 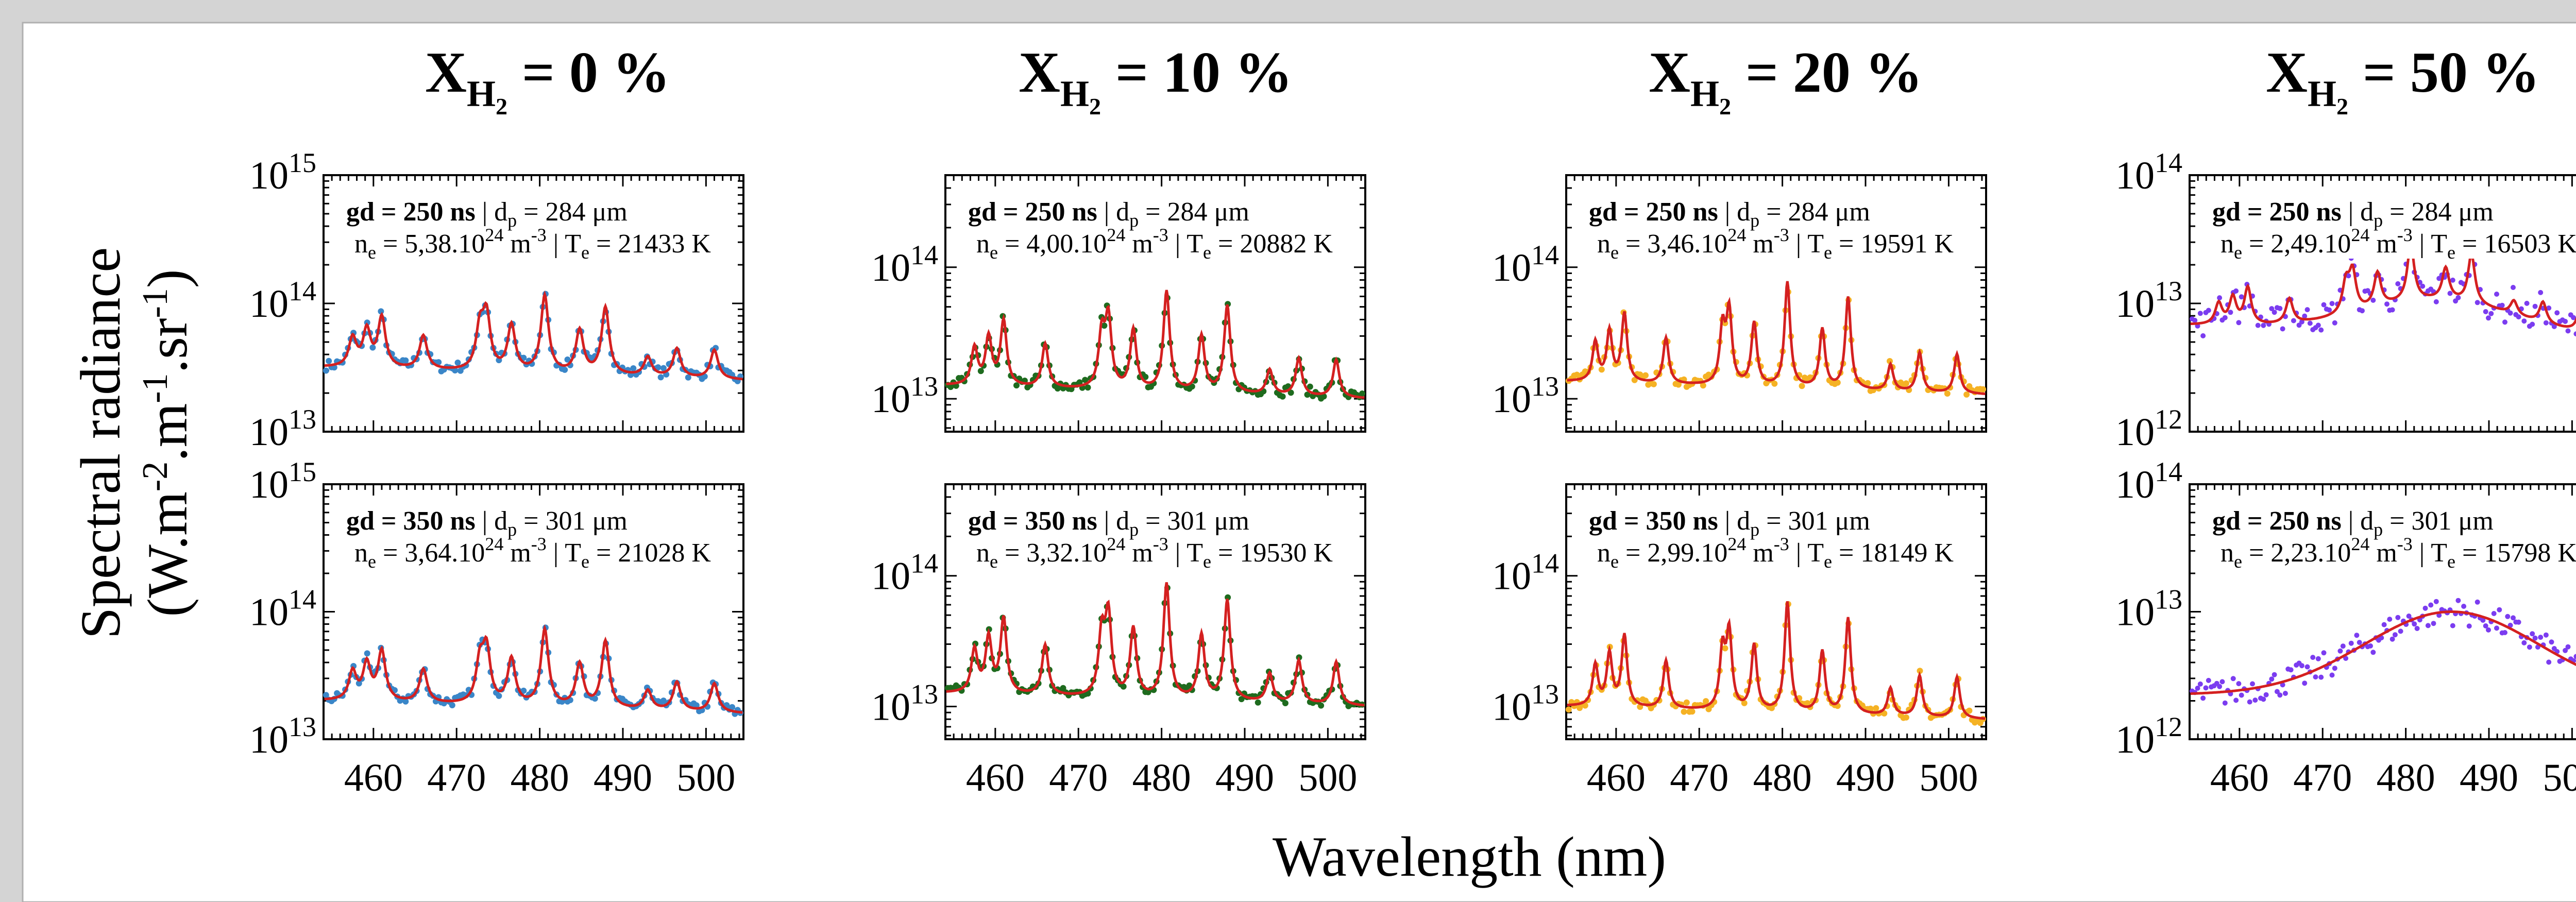 I want to click on title-subsub: 2, so click(x=2342, y=106).